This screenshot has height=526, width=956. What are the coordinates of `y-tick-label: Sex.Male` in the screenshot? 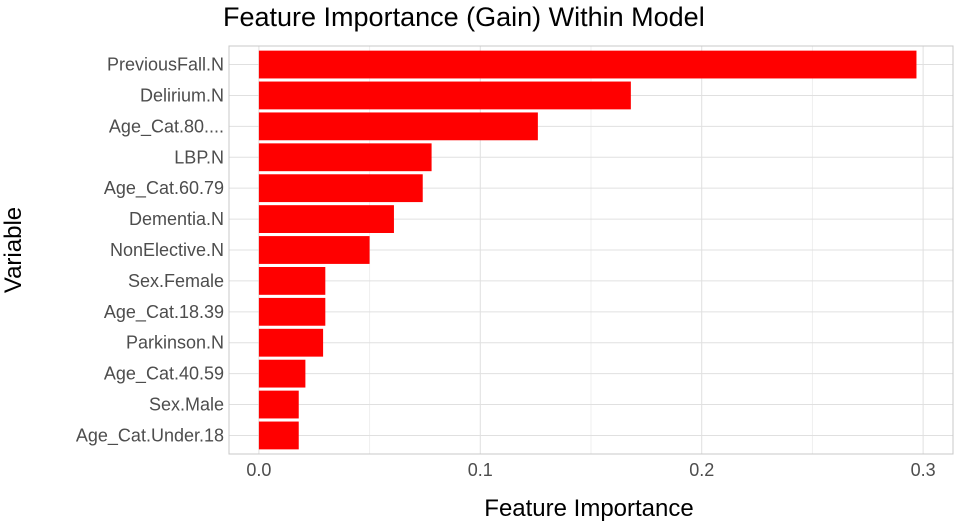 It's located at (186, 405).